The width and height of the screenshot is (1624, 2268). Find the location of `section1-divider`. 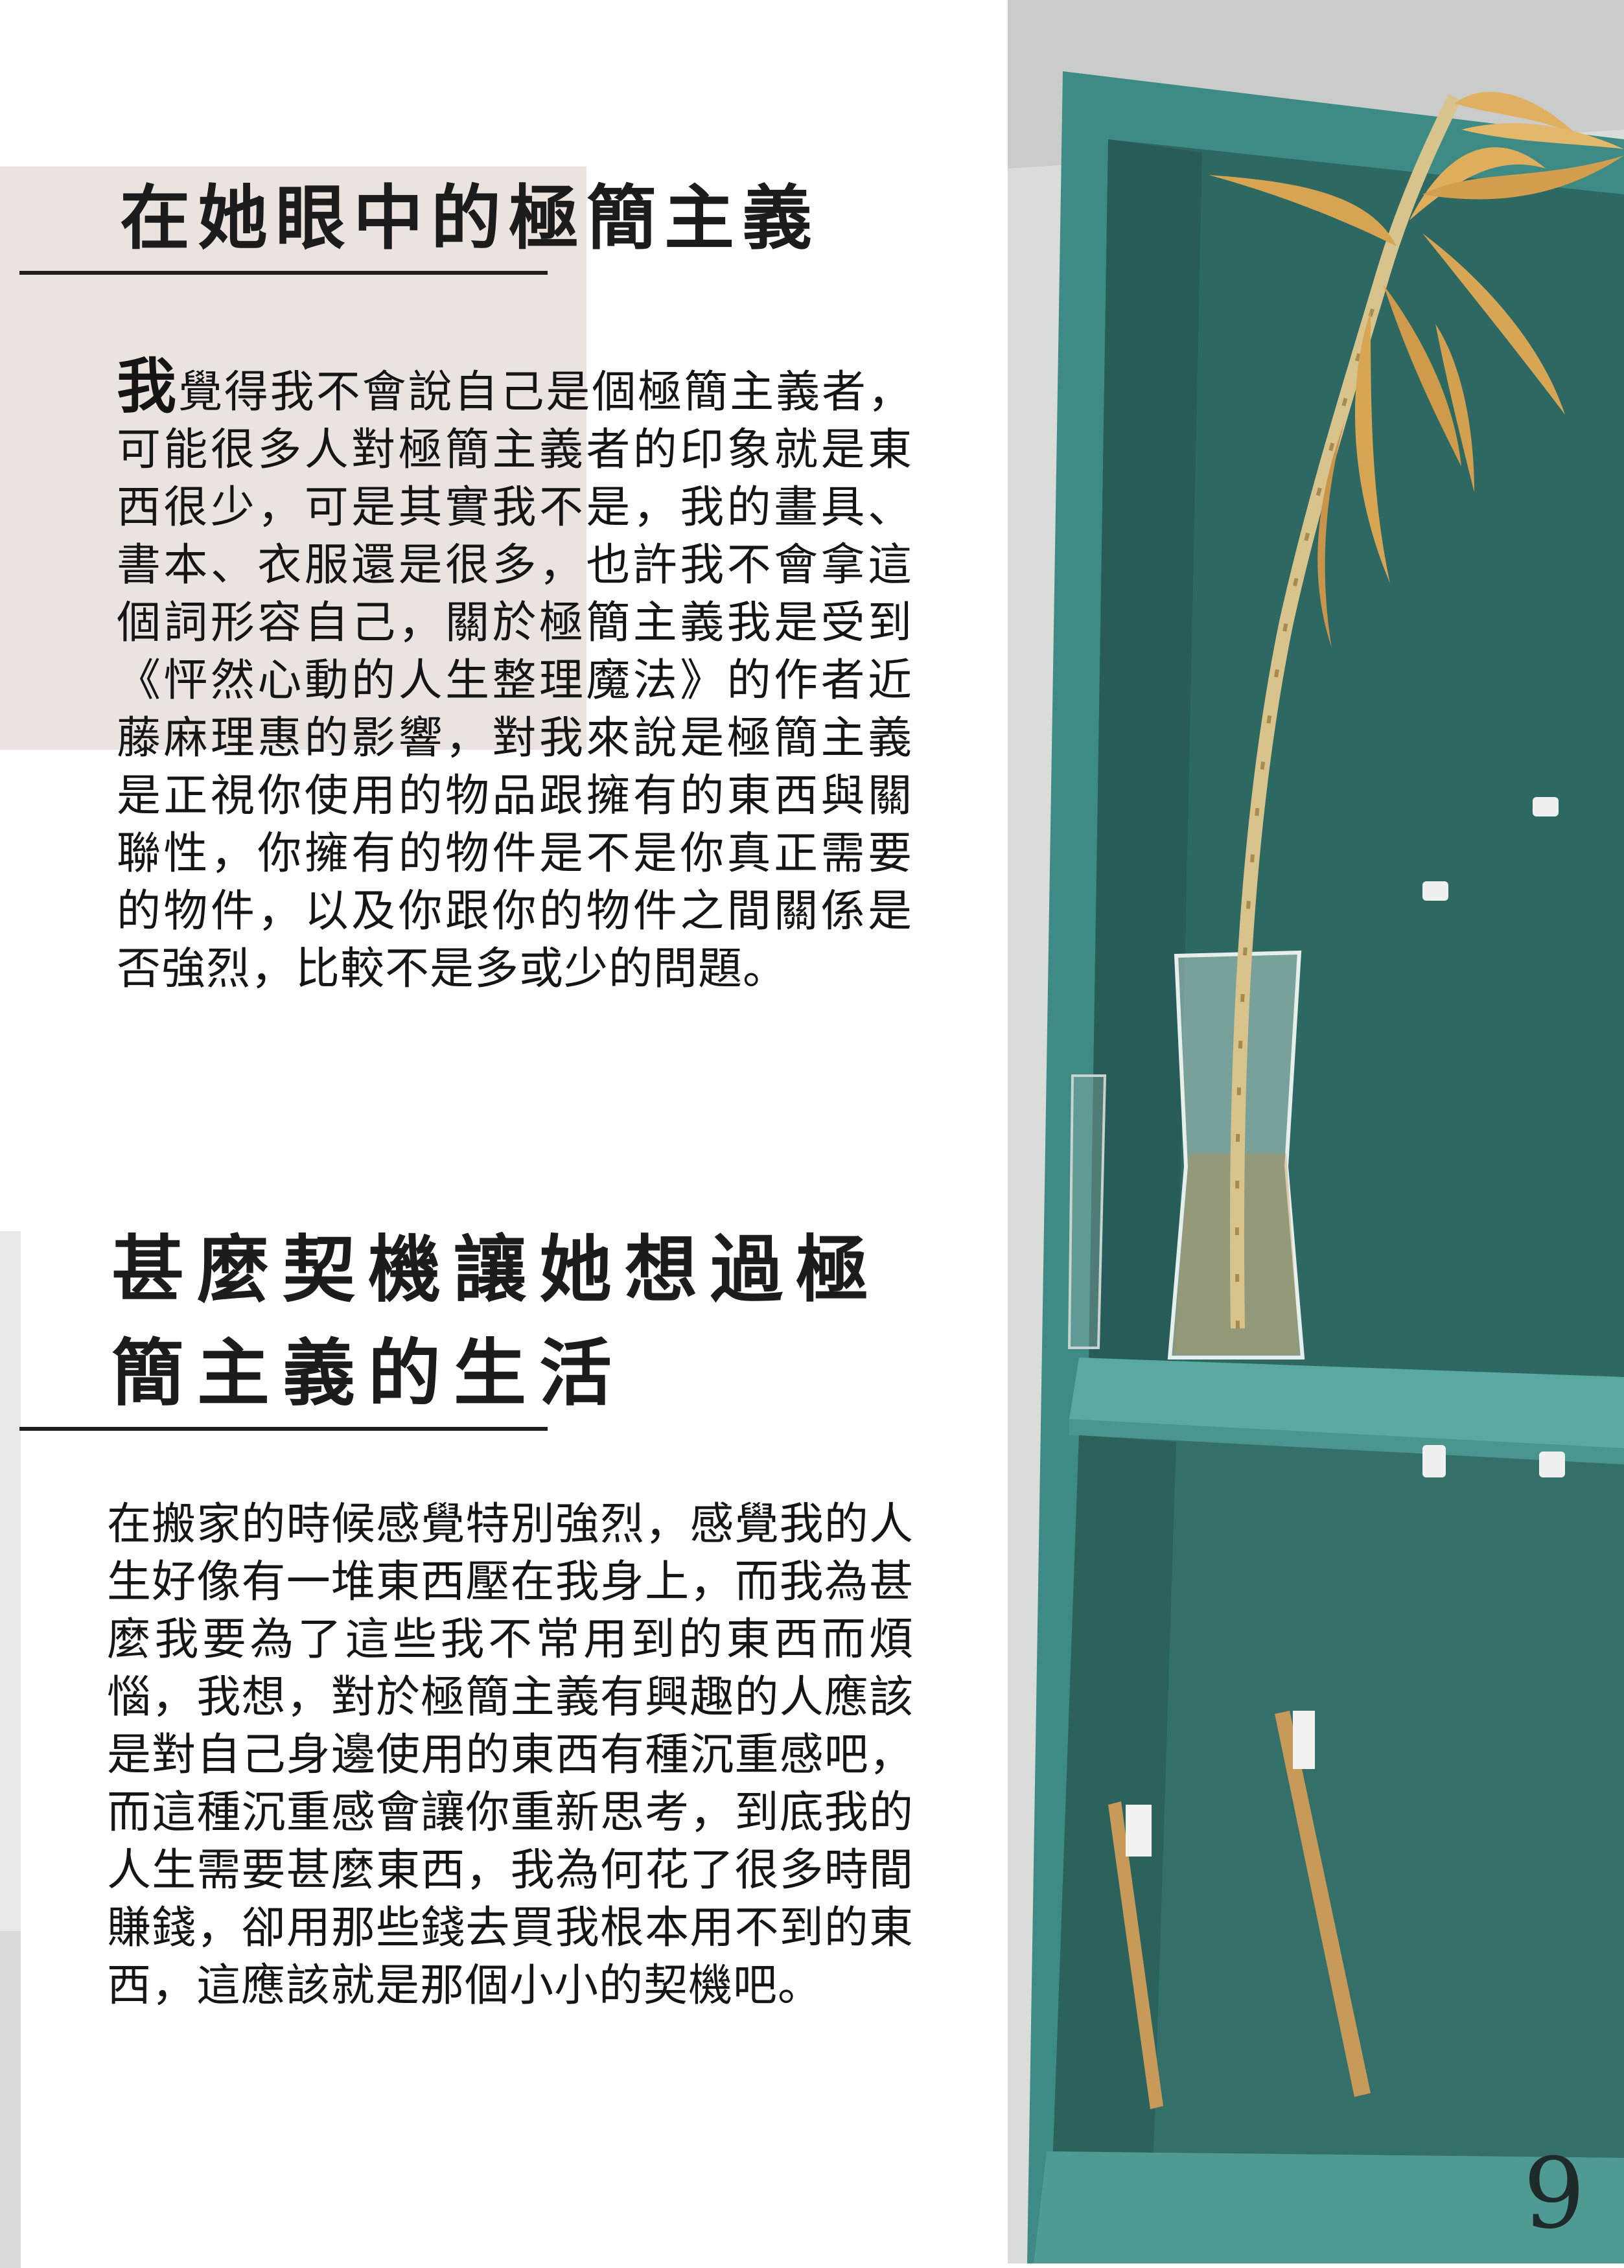

section1-divider is located at coordinates (283, 273).